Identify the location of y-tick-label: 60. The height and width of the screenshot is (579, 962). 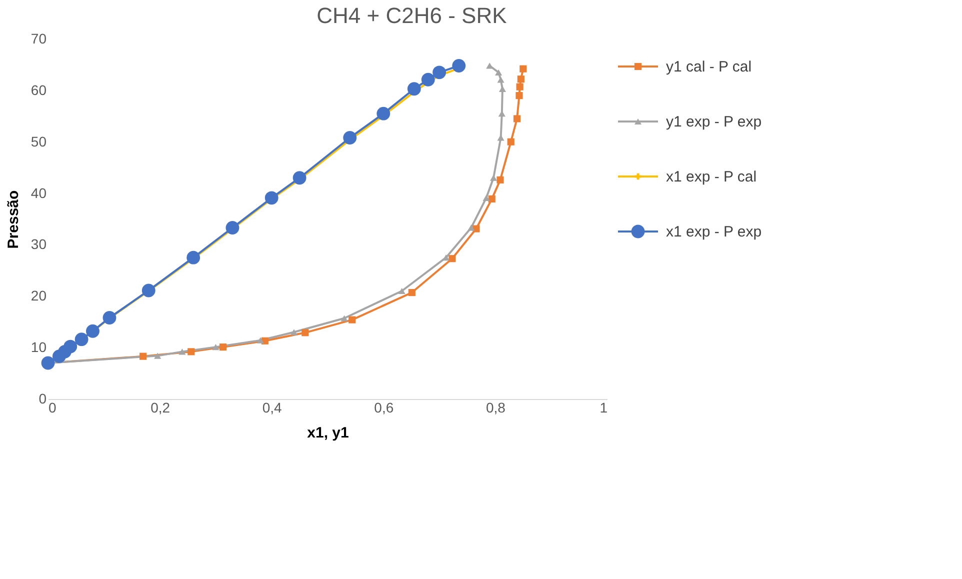
(38, 90).